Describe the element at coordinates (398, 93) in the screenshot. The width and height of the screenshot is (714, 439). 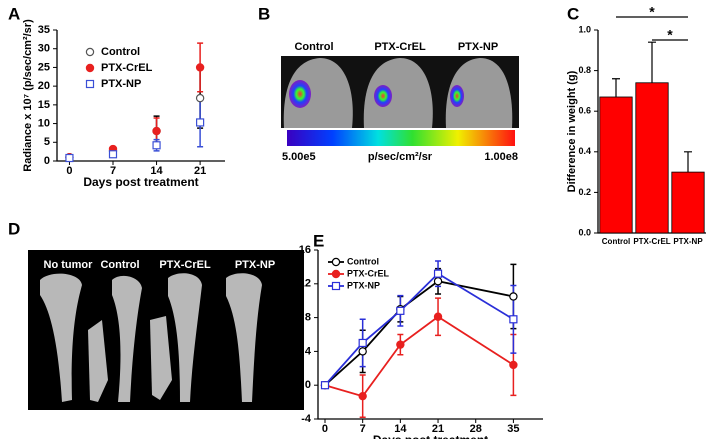
I see `mice` at that location.